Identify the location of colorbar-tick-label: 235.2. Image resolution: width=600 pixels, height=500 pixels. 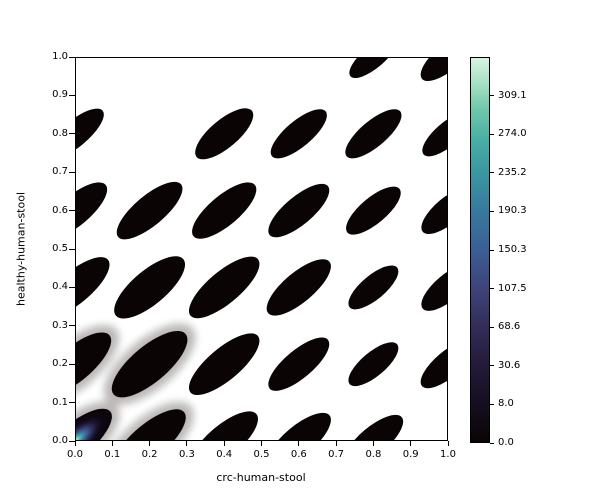
(512, 172).